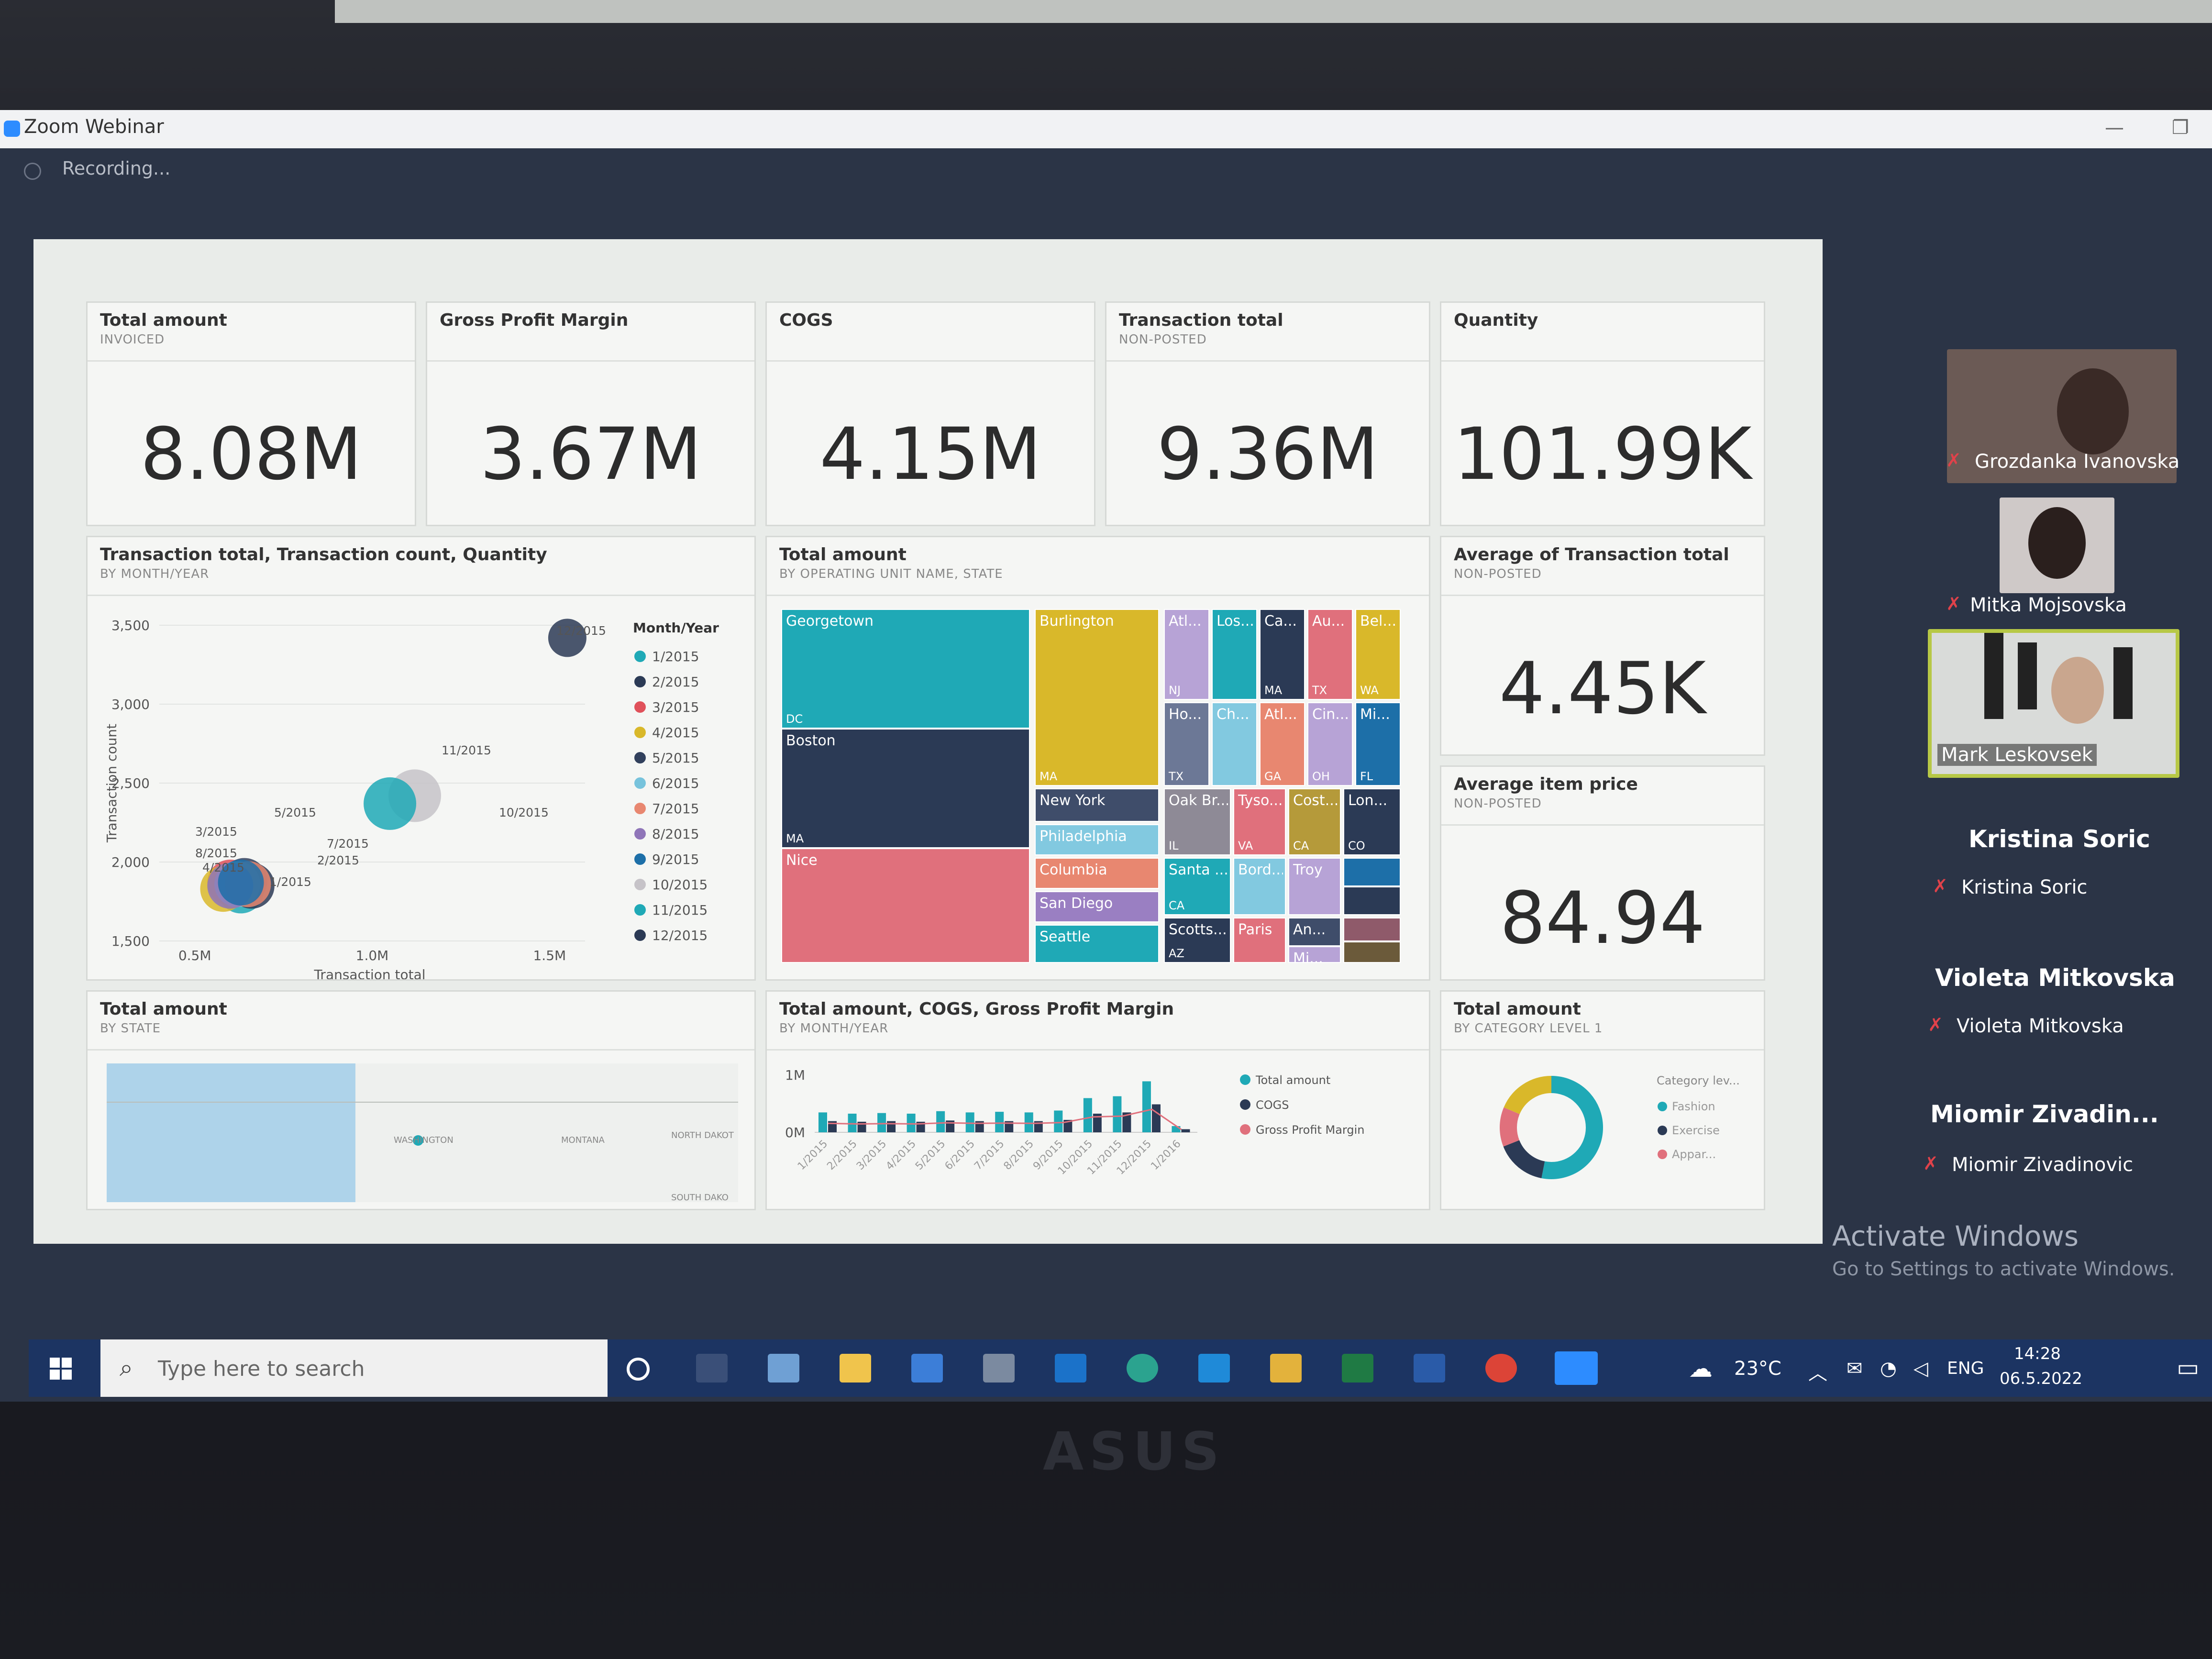 This screenshot has width=2212, height=1659. I want to click on card-title: Quantity, so click(1496, 320).